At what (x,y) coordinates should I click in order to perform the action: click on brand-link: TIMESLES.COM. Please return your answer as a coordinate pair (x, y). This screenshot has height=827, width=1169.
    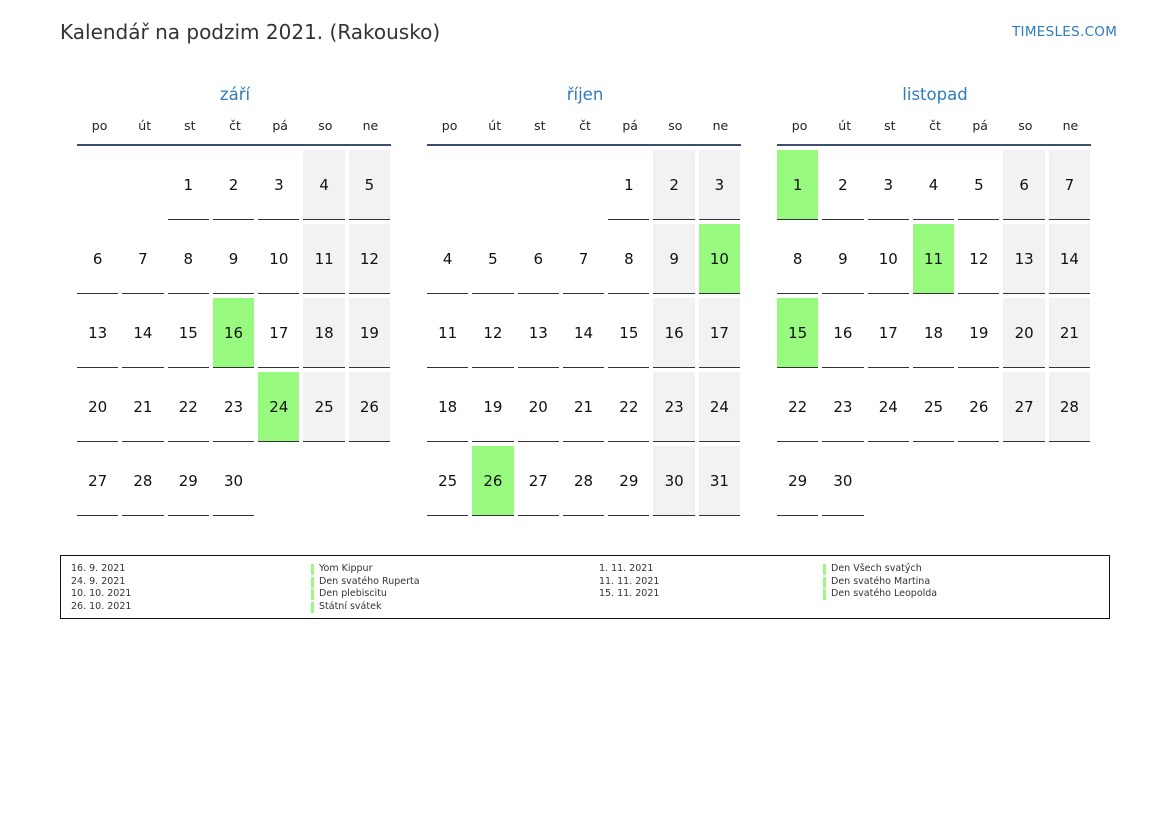
    Looking at the image, I should click on (1065, 32).